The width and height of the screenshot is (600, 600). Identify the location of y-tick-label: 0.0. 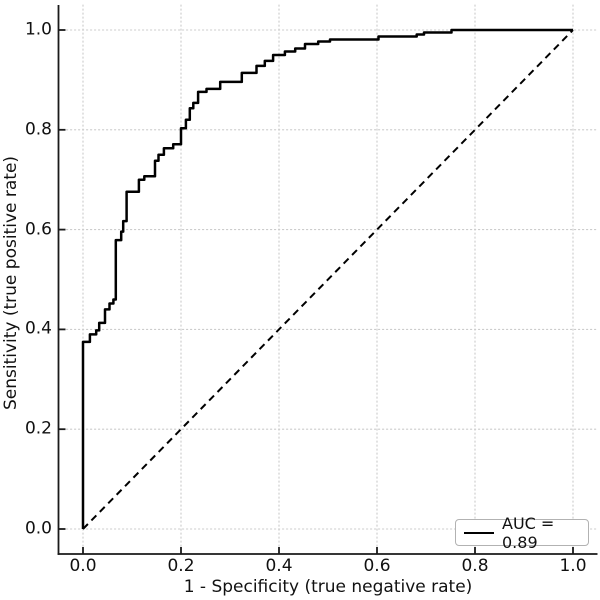
(38, 528).